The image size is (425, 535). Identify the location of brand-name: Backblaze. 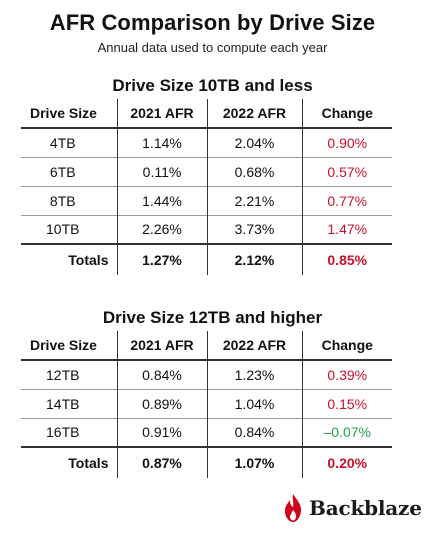
(365, 508).